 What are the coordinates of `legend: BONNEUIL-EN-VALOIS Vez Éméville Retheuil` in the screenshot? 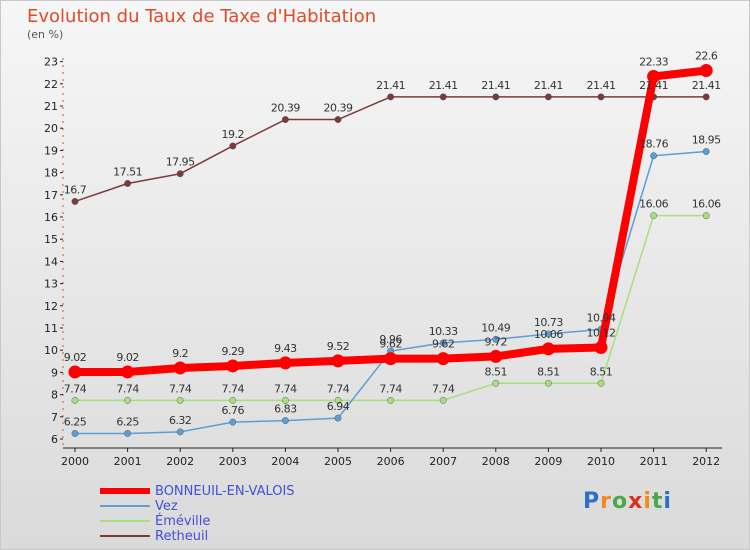 It's located at (230, 514).